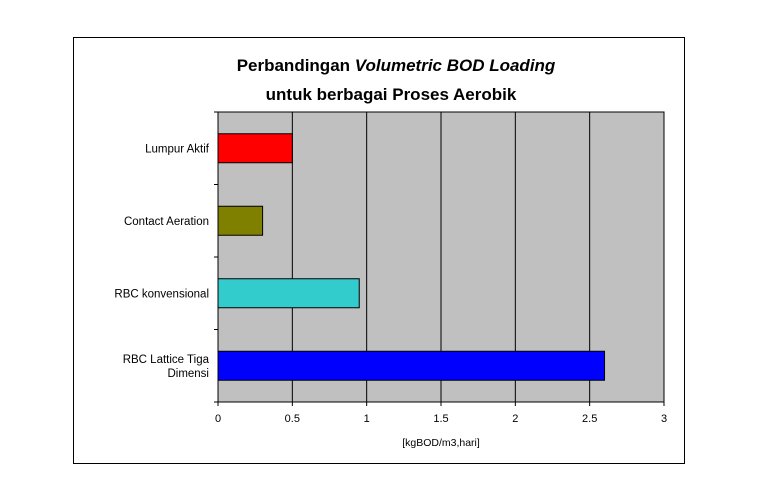 The image size is (758, 488). Describe the element at coordinates (441, 443) in the screenshot. I see `x-axis-label: [kgBOD/m3,hari]` at that location.